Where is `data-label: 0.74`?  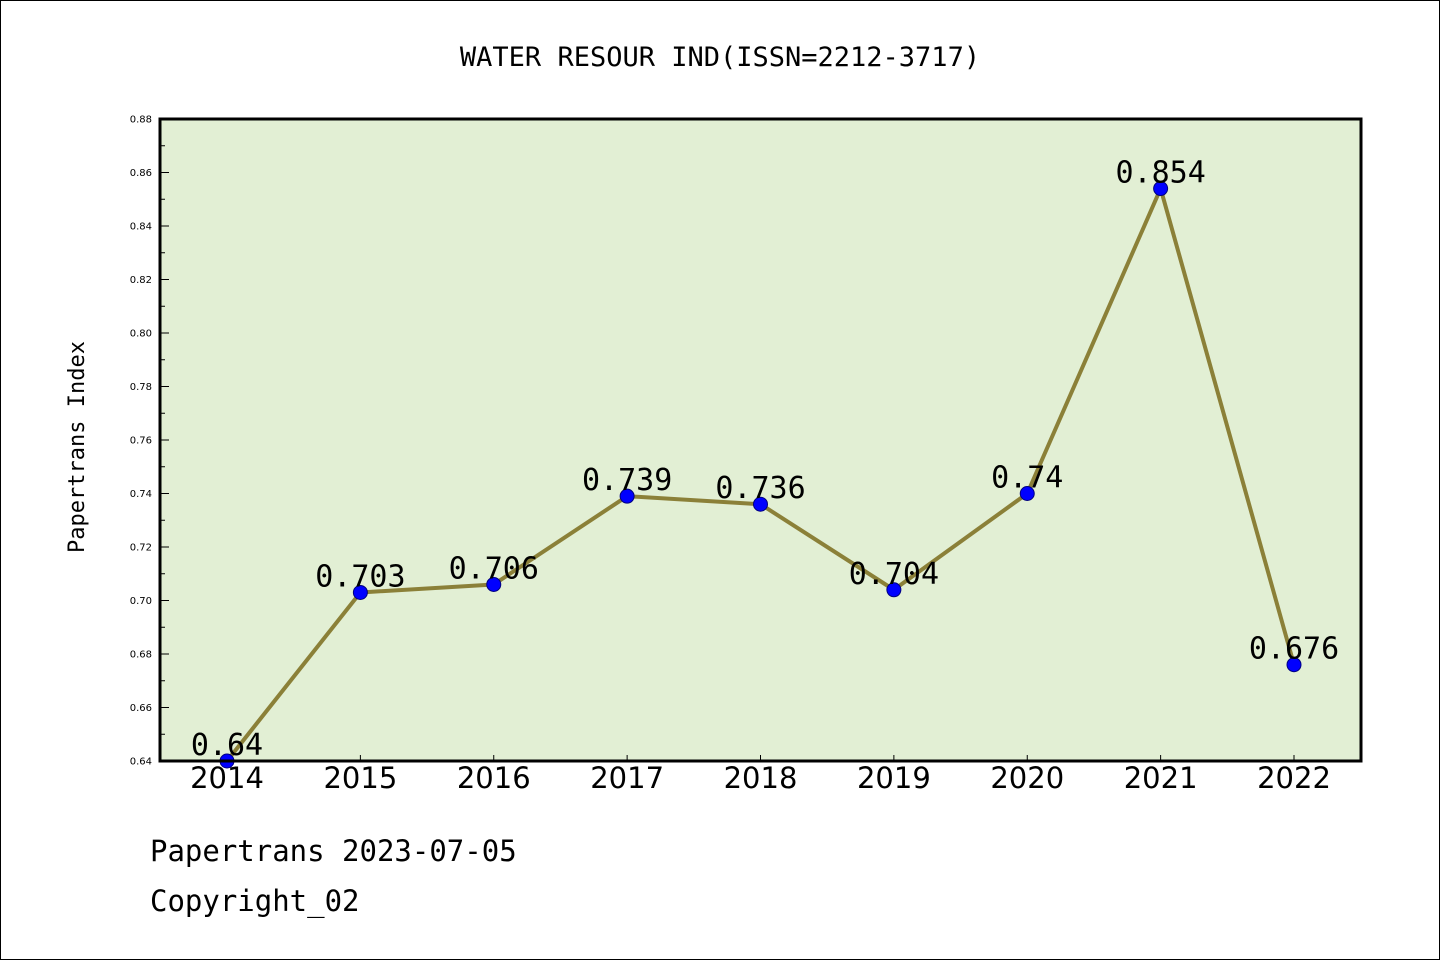 data-label: 0.74 is located at coordinates (1027, 478).